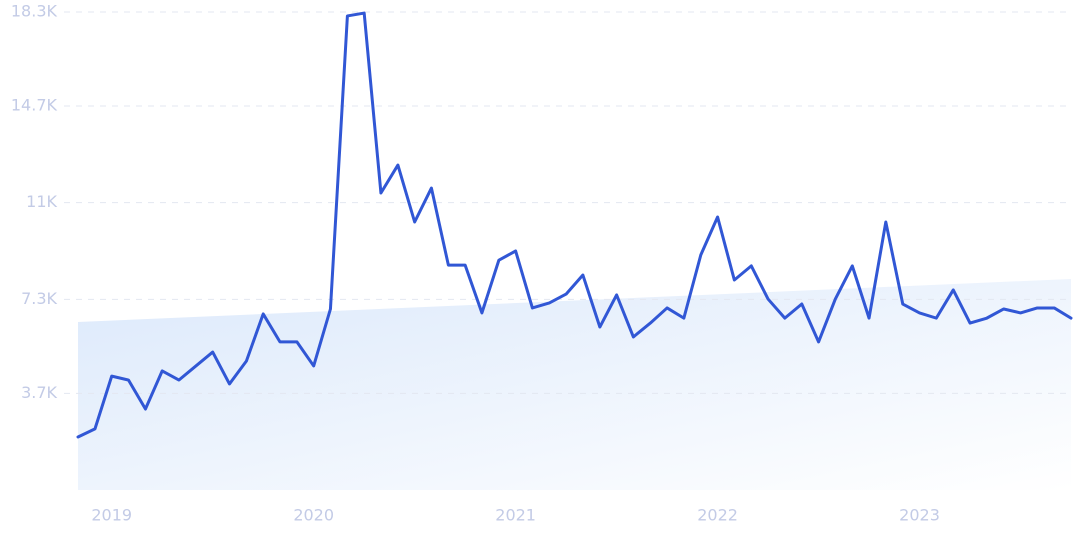  Describe the element at coordinates (515, 515) in the screenshot. I see `x-tick-label: 2021` at that location.